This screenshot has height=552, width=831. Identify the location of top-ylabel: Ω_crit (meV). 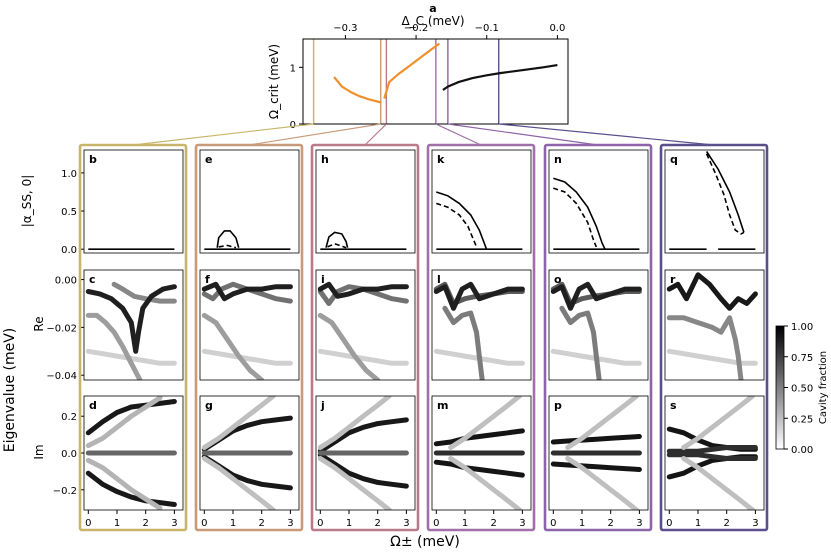
(274, 81).